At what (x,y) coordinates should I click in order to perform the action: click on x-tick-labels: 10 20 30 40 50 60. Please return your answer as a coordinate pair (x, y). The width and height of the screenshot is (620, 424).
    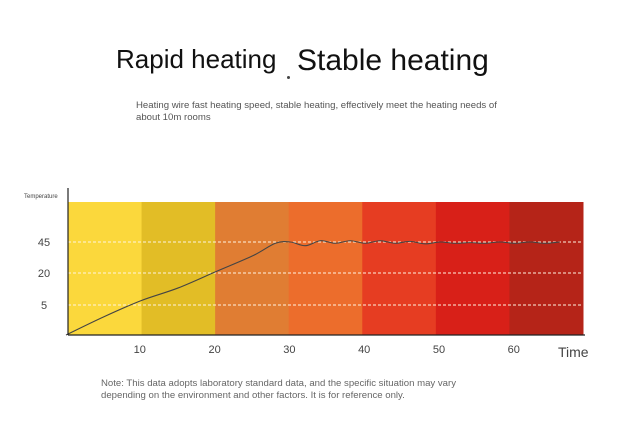
    Looking at the image, I should click on (327, 350).